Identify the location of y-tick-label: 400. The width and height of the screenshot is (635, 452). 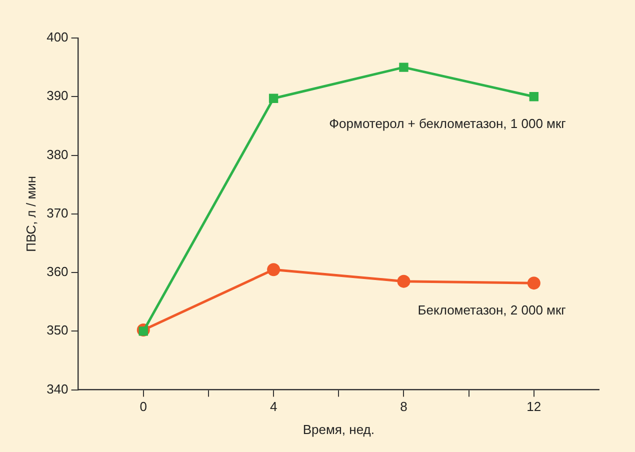
(57, 37).